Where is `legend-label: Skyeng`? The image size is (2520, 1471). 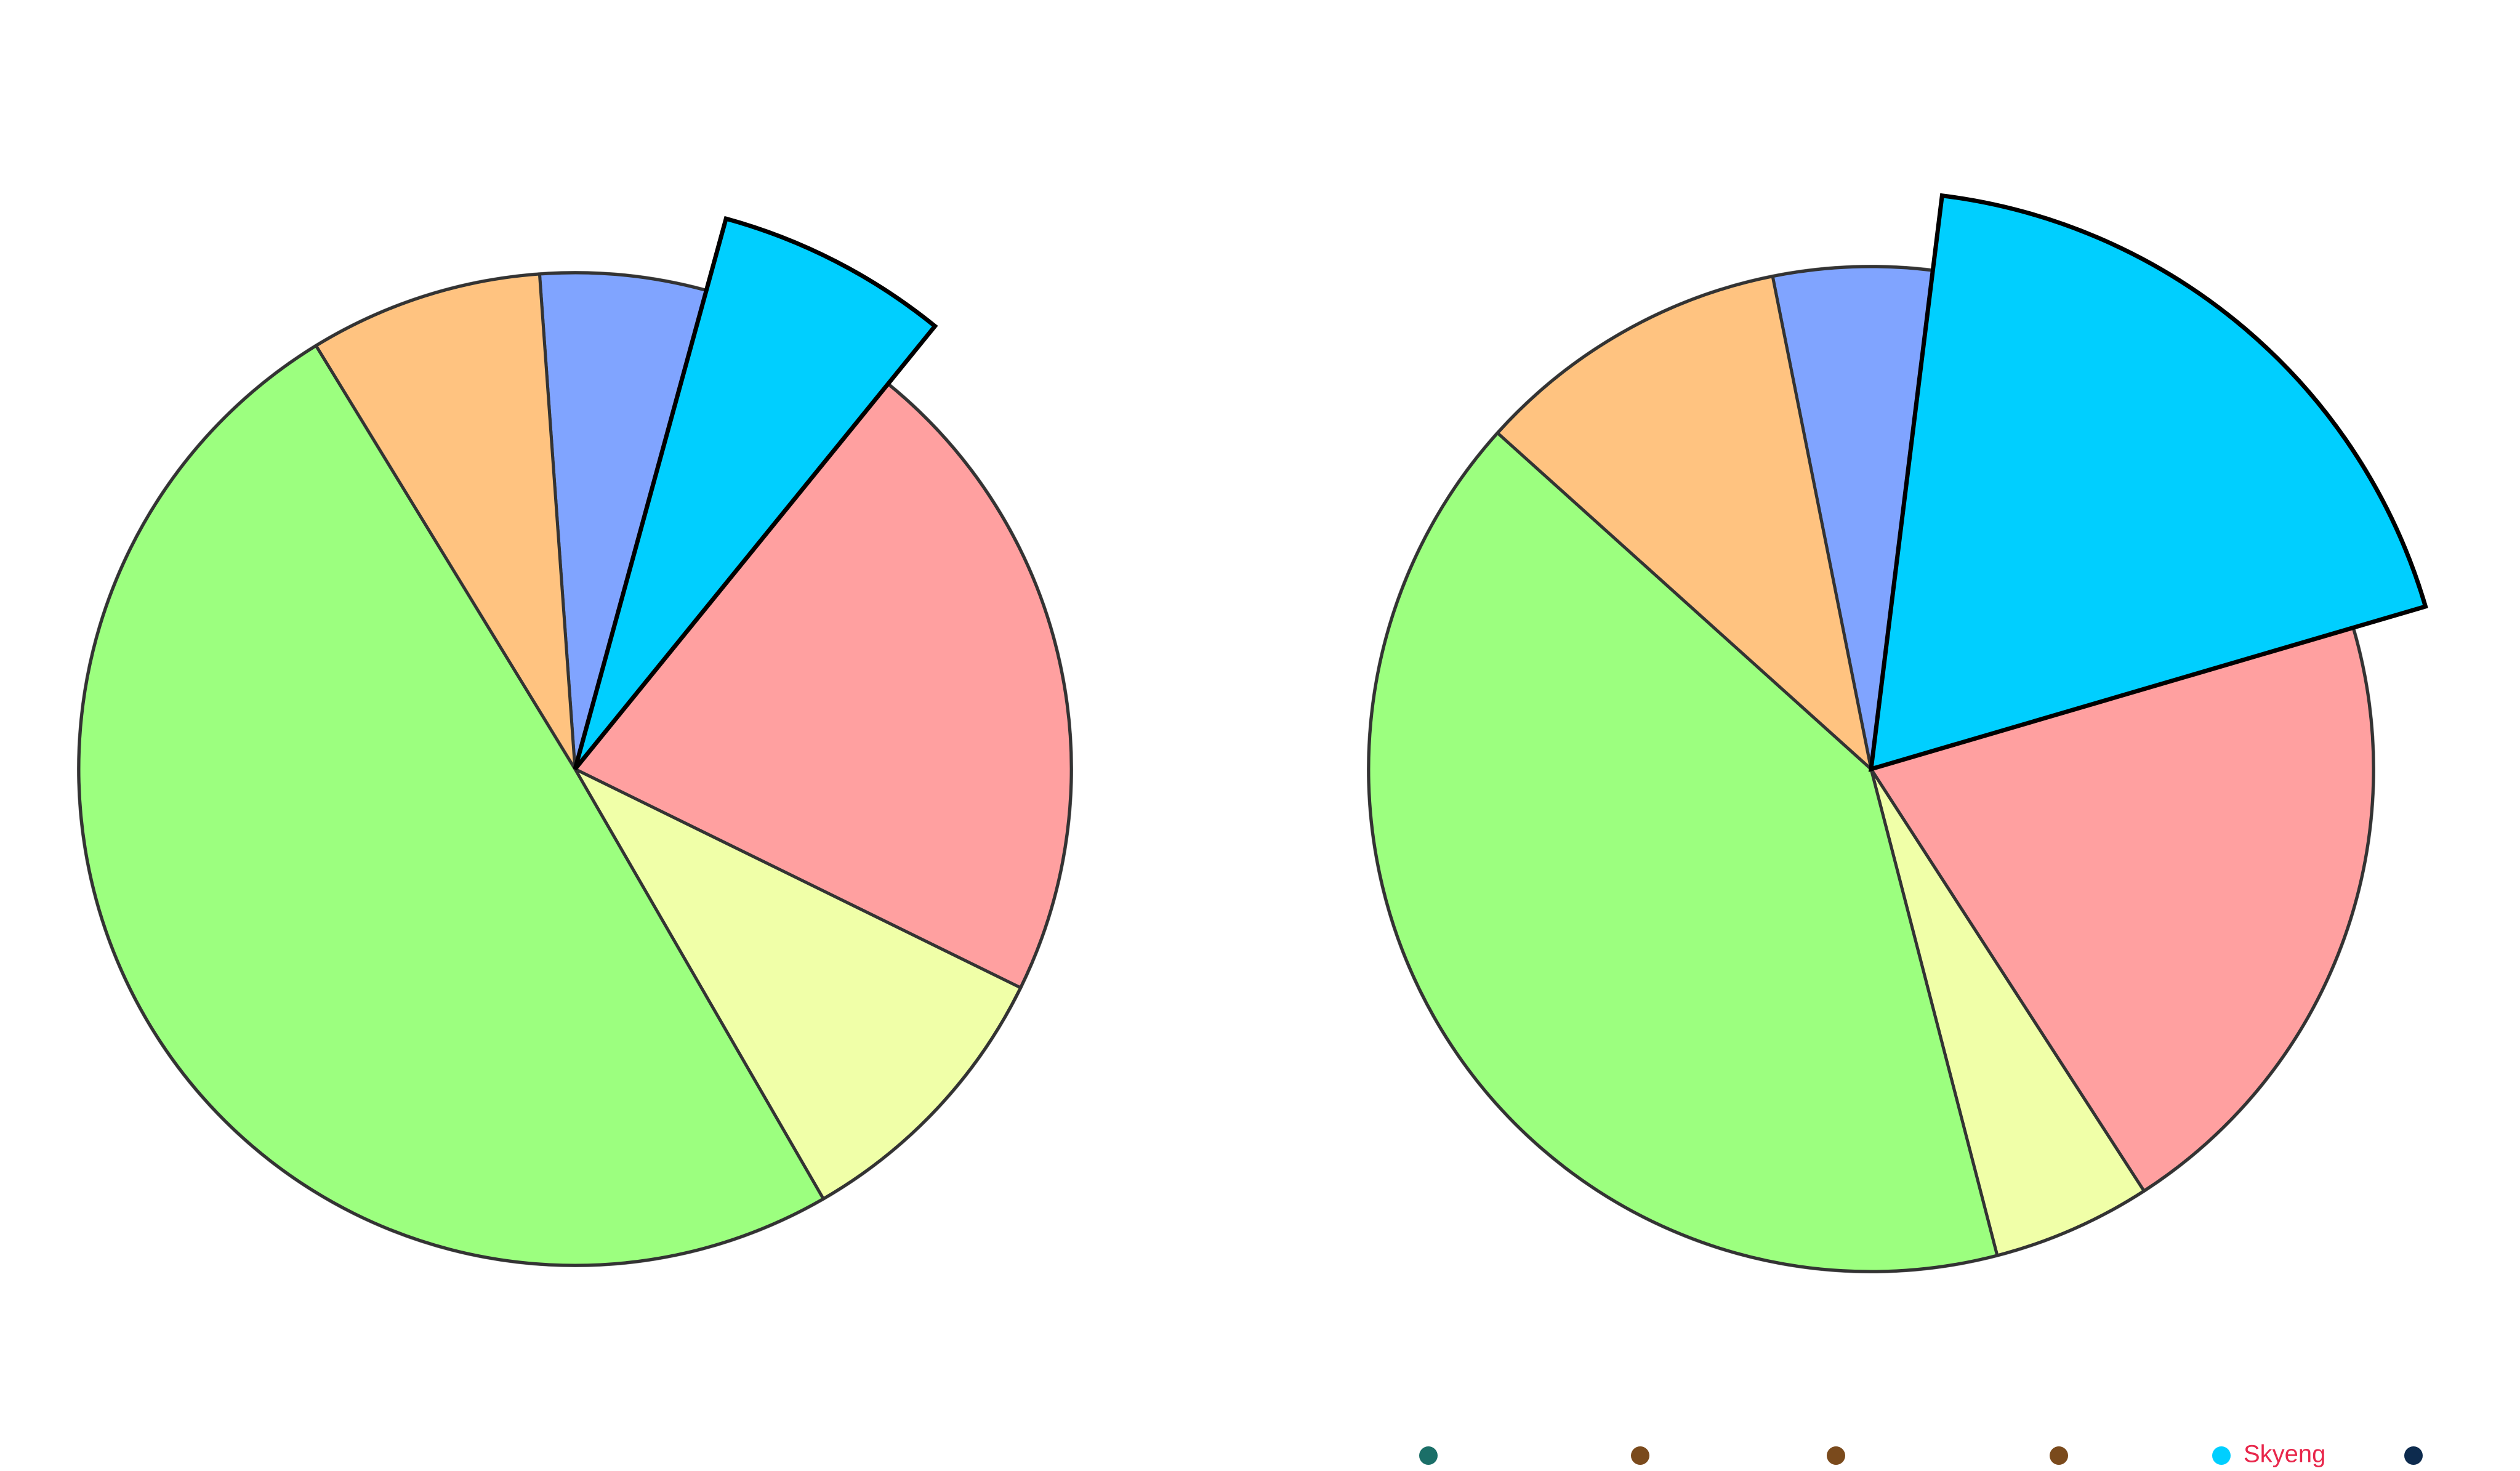 legend-label: Skyeng is located at coordinates (2284, 1455).